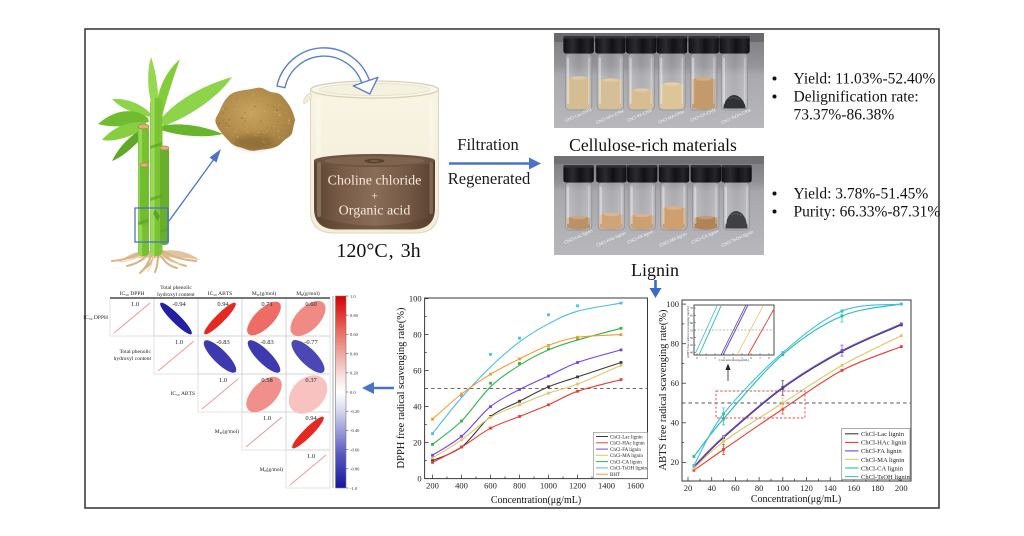 The width and height of the screenshot is (1024, 536). I want to click on svg-text: 400, so click(461, 486).